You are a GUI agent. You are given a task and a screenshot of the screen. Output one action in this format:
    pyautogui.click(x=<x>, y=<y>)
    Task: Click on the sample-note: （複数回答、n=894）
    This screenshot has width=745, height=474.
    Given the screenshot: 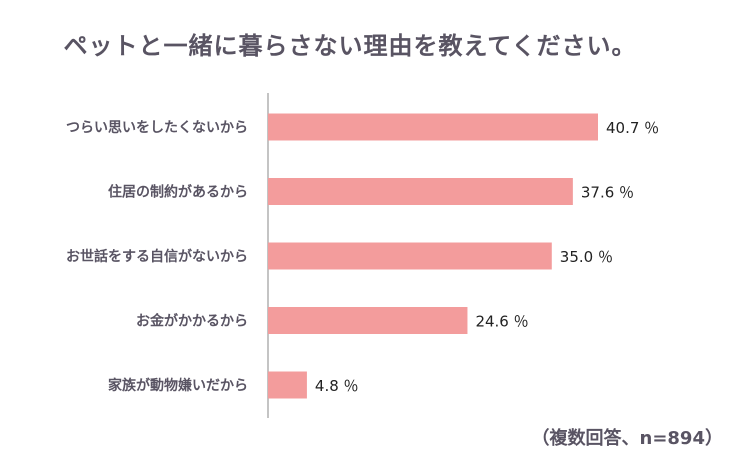 What is the action you would take?
    pyautogui.click(x=627, y=438)
    